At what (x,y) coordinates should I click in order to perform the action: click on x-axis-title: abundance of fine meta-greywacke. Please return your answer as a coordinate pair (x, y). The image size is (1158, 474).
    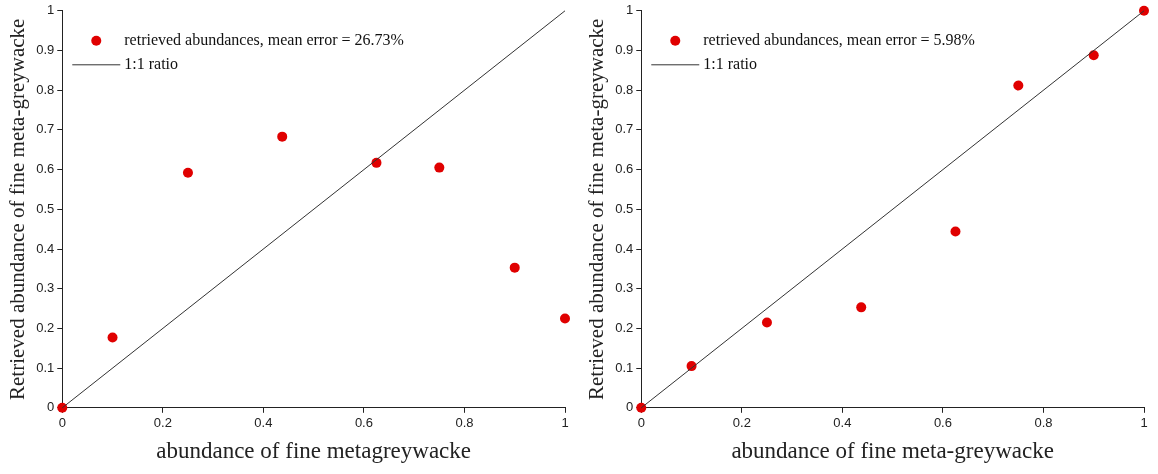
    Looking at the image, I should click on (892, 451).